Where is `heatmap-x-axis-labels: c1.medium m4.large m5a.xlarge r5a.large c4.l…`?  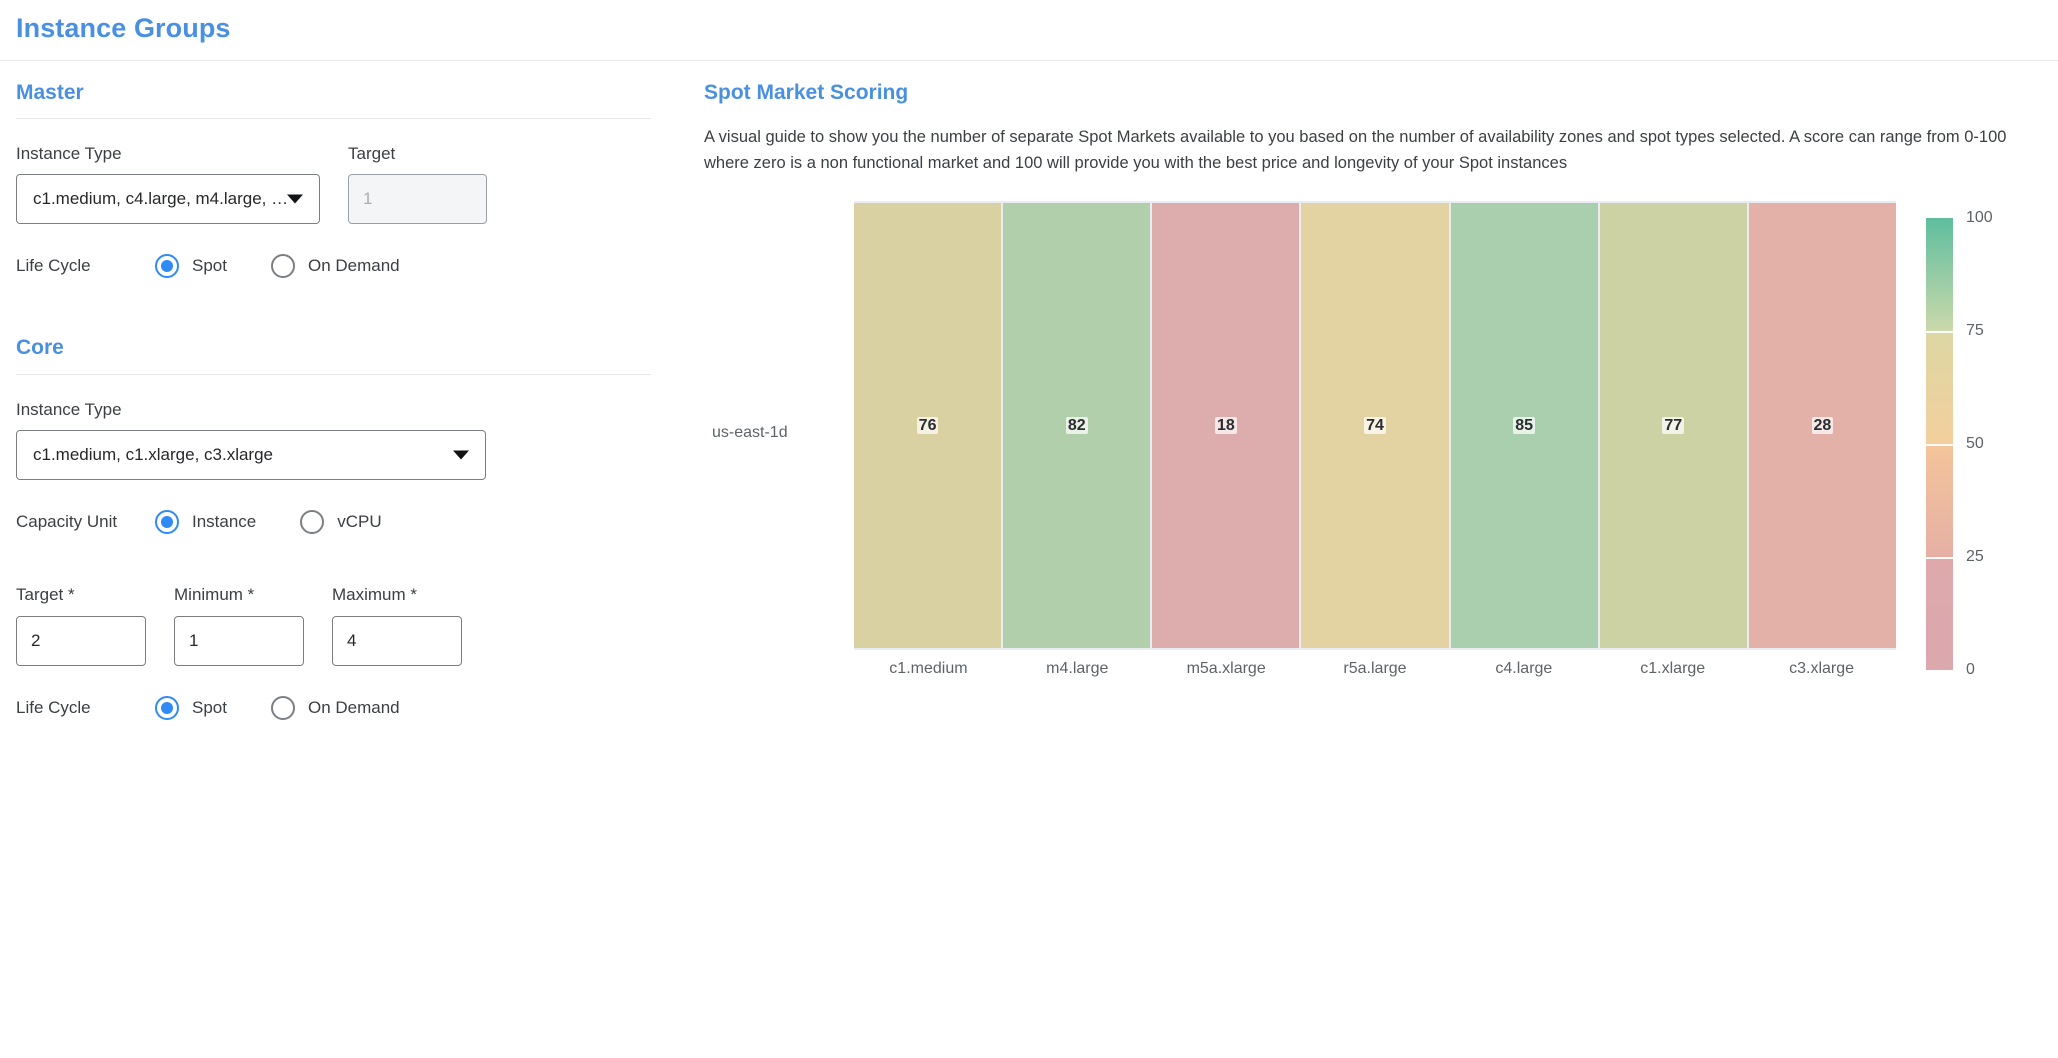
heatmap-x-axis-labels: c1.medium m4.large m5a.xlarge r5a.large c4.l… is located at coordinates (1375, 669).